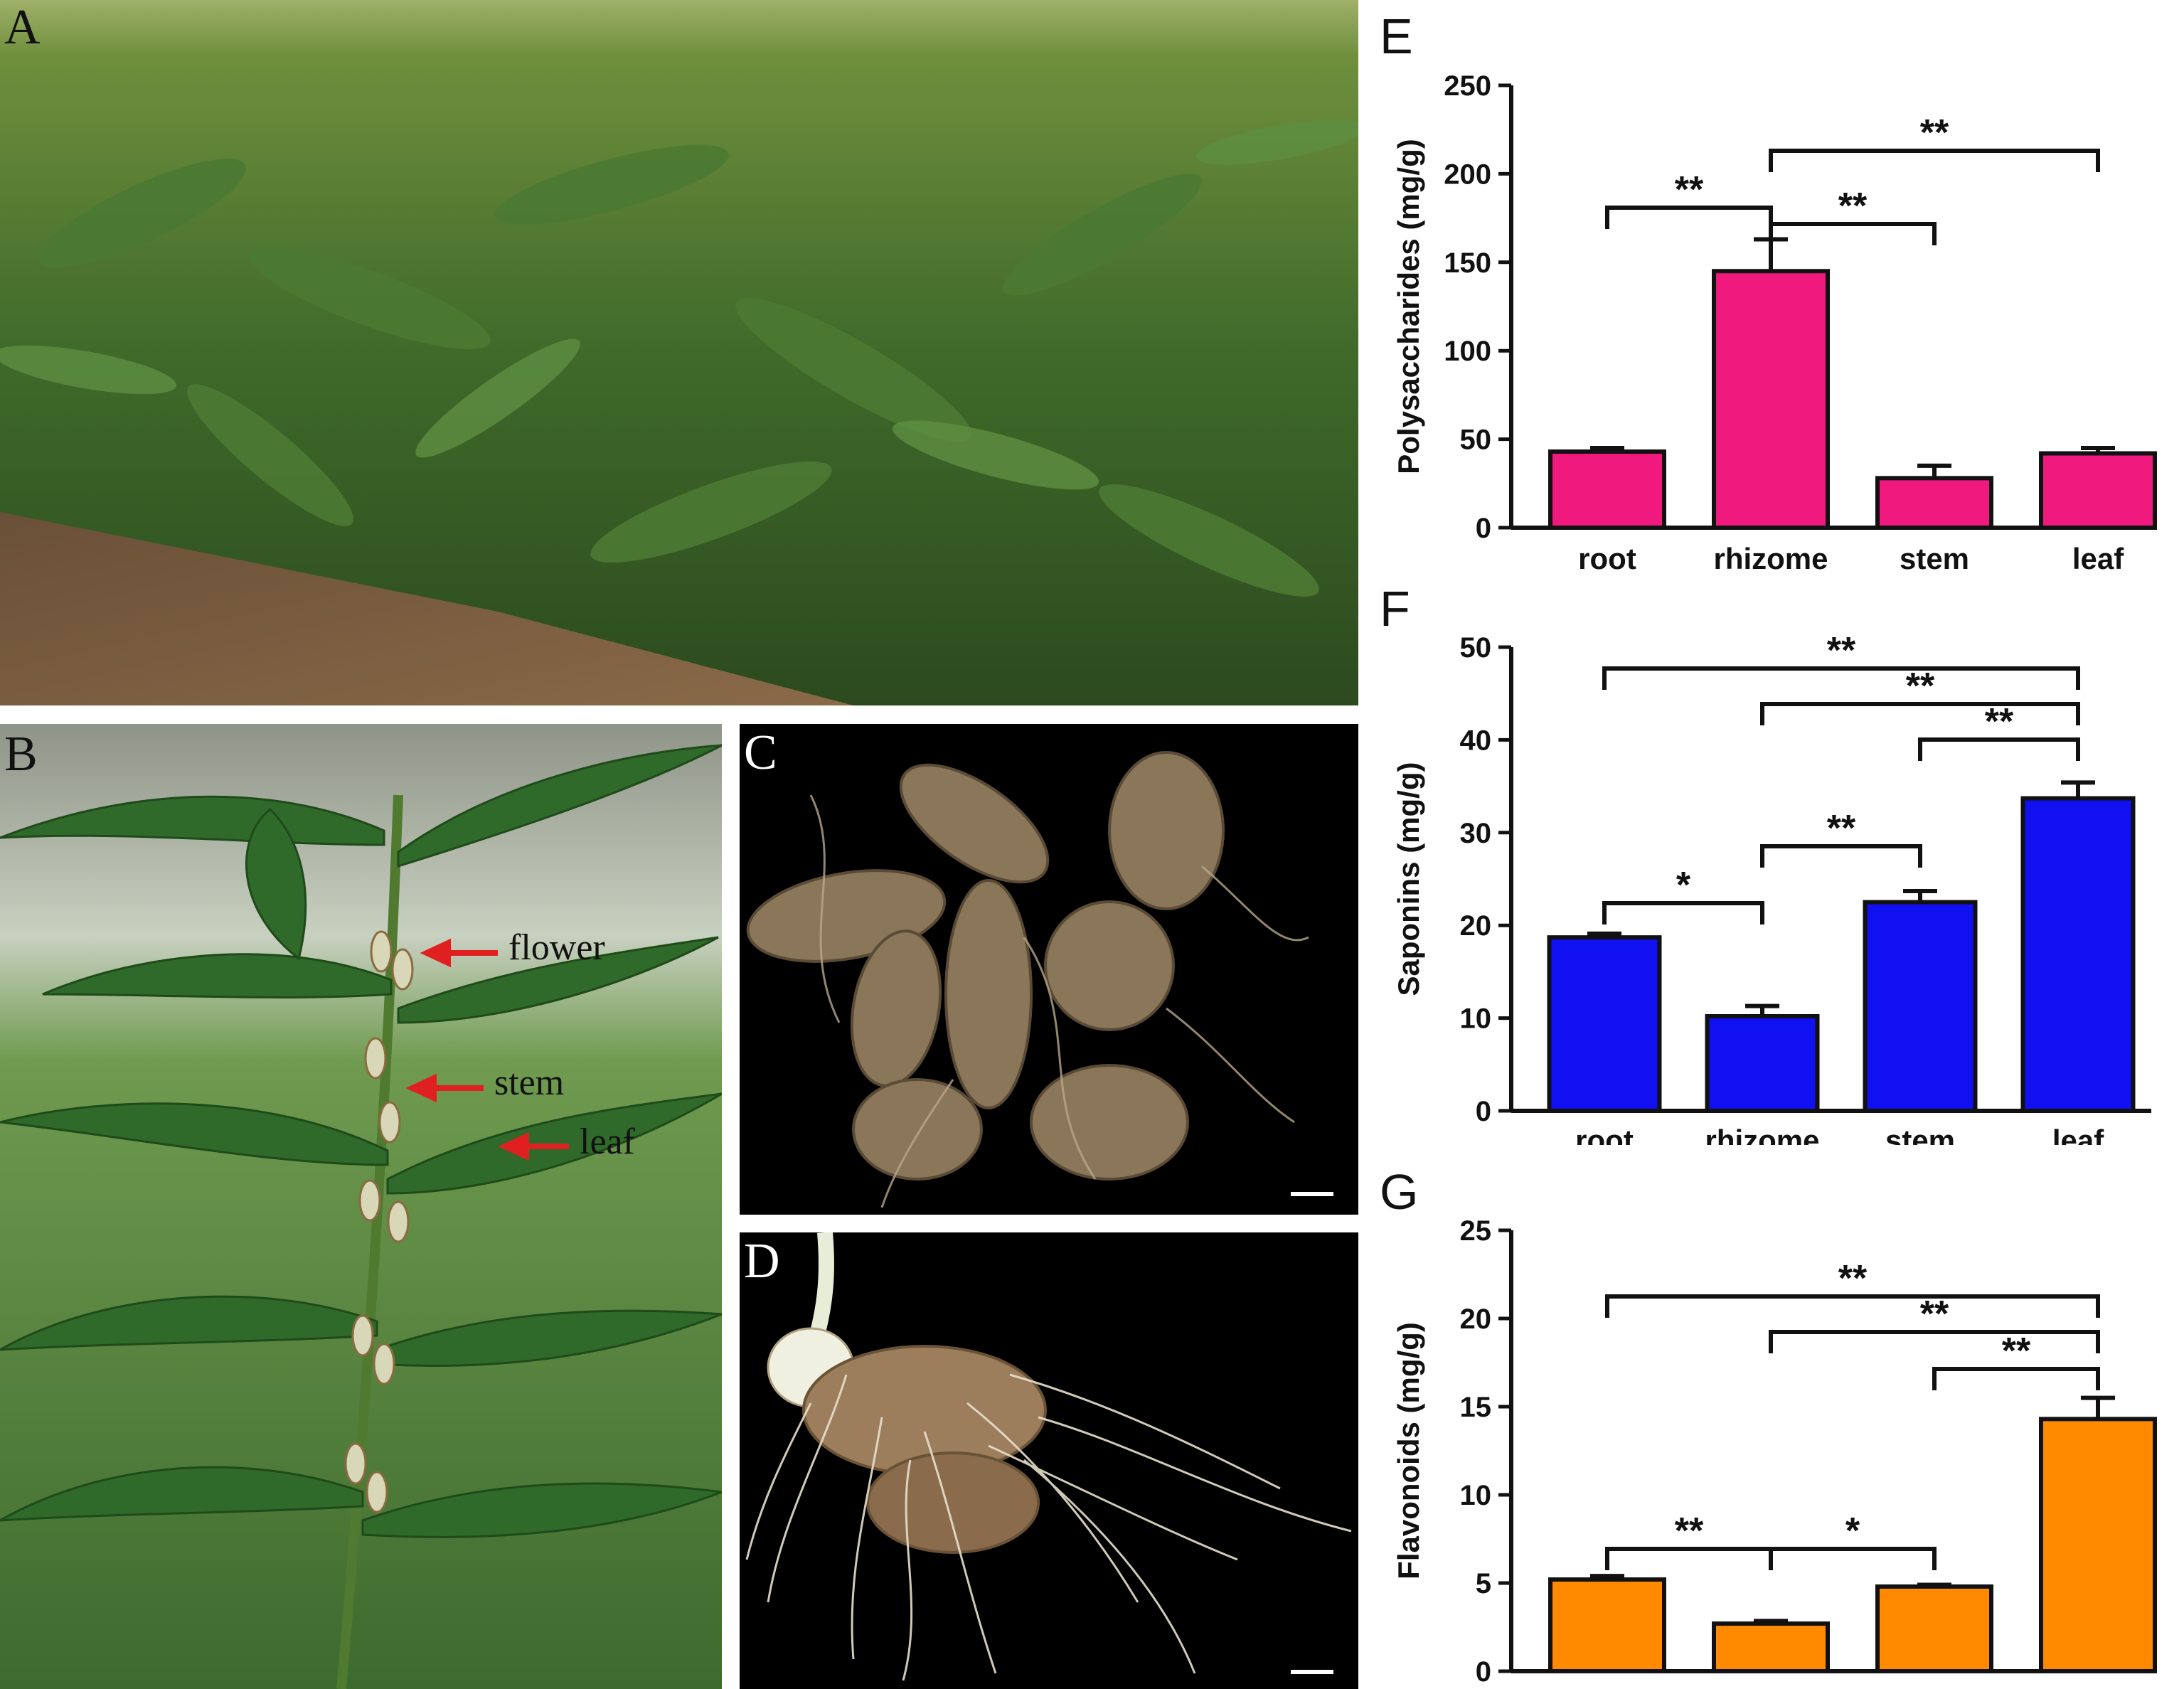 The height and width of the screenshot is (1689, 2184). I want to click on annotation-leaf: leaf, so click(607, 1141).